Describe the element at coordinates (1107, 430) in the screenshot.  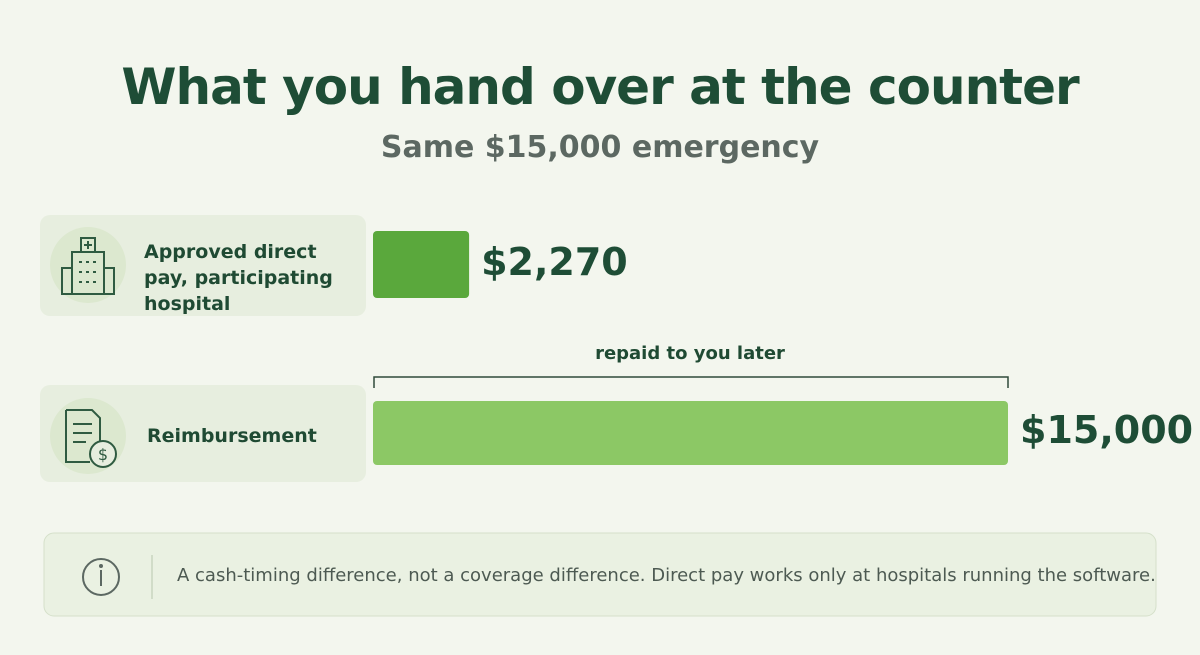
I see `value-label: $15,000` at that location.